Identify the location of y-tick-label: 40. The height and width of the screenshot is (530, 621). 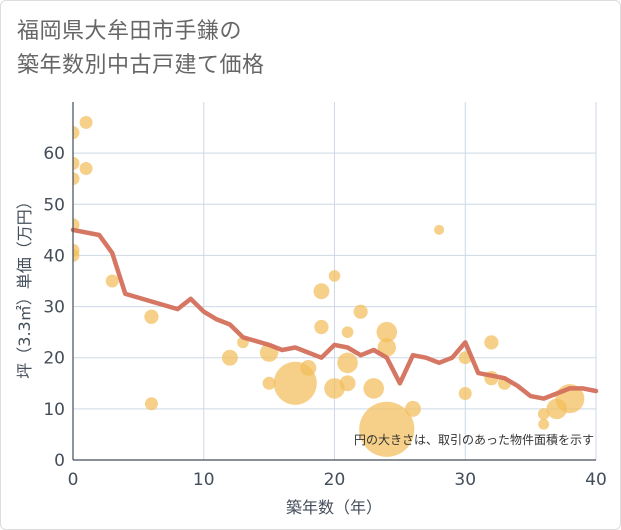
(54, 256).